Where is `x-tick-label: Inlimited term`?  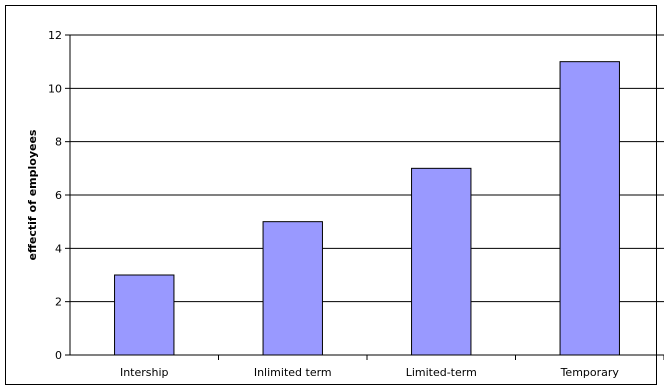 x-tick-label: Inlimited term is located at coordinates (293, 372).